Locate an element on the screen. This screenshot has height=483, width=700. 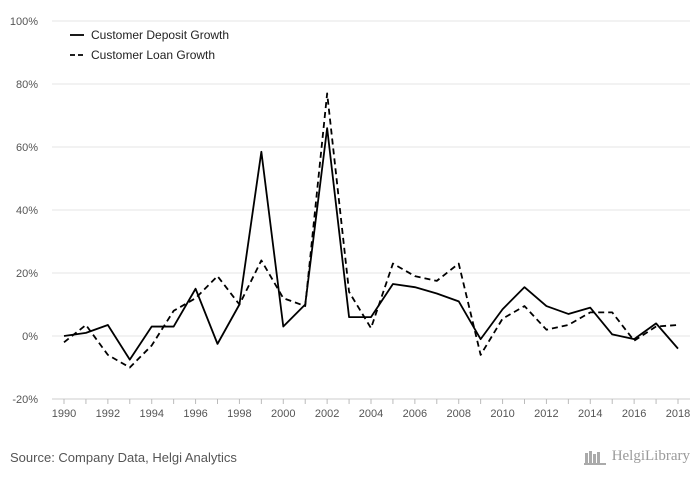
legend-label-loan: Customer Loan Growth is located at coordinates (153, 55).